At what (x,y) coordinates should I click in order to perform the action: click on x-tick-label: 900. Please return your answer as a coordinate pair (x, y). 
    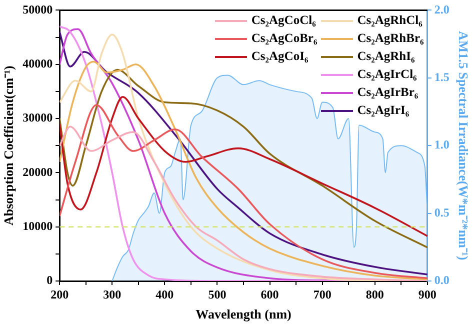
    Looking at the image, I should click on (427, 294).